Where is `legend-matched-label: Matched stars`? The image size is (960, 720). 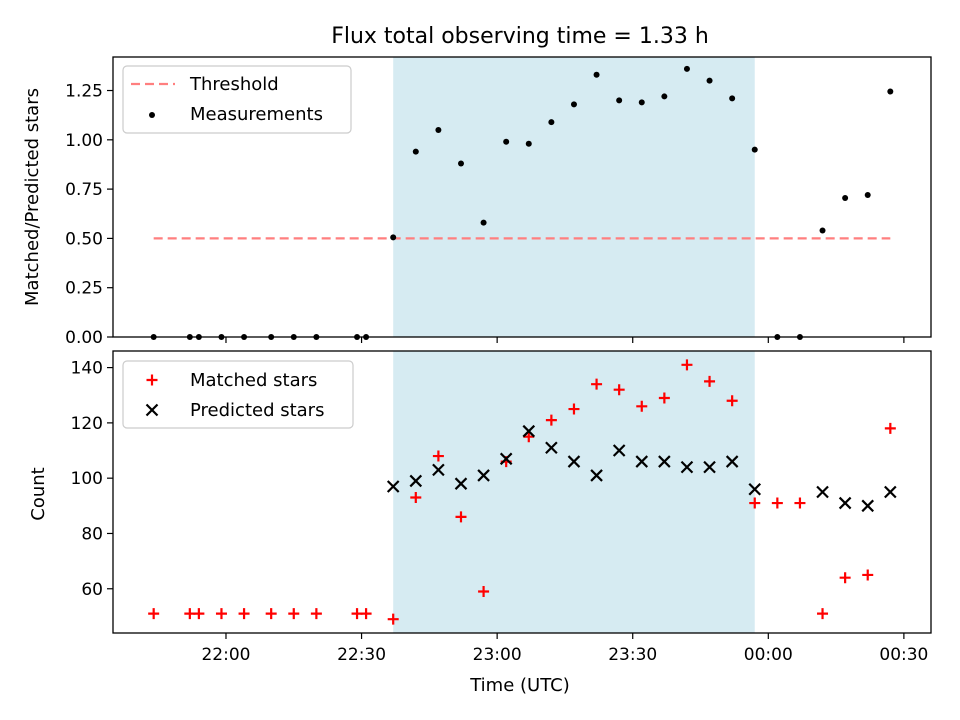 legend-matched-label: Matched stars is located at coordinates (253, 380).